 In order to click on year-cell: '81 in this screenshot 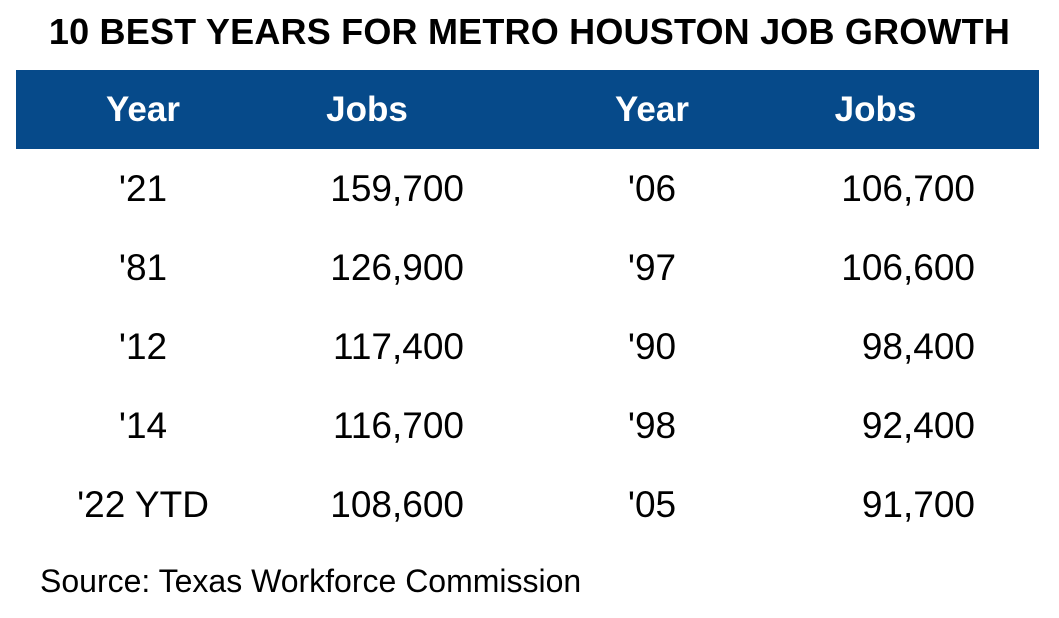, I will do `click(143, 267)`.